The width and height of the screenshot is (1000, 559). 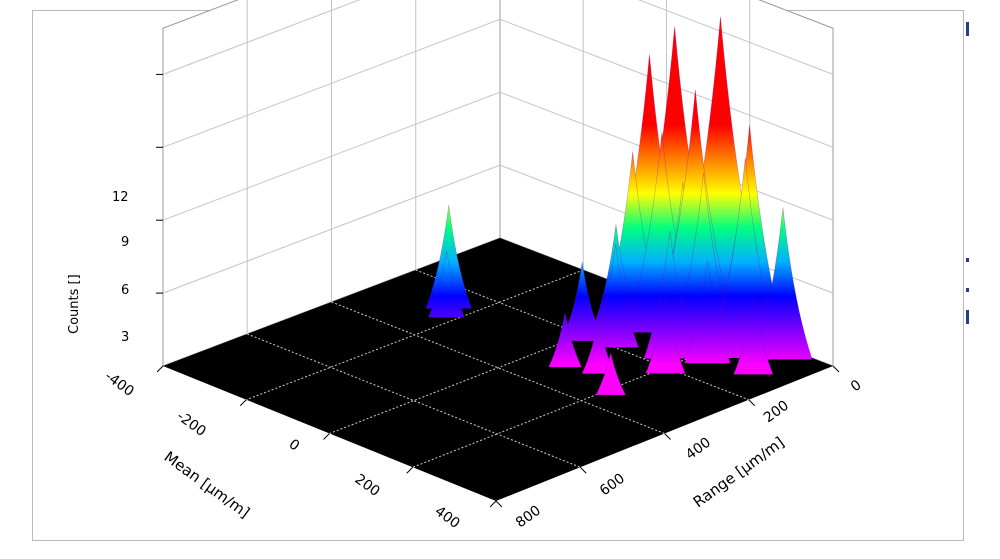 I want to click on x-axis-label: Mean [µm/m], so click(x=207, y=485).